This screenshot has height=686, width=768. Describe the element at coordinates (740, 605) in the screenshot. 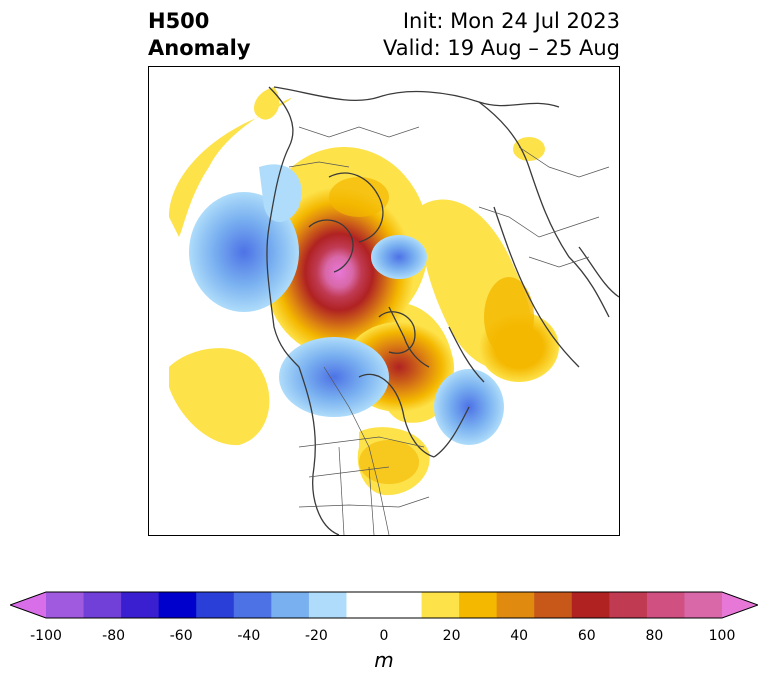

I see `colorbar-extend-max` at that location.